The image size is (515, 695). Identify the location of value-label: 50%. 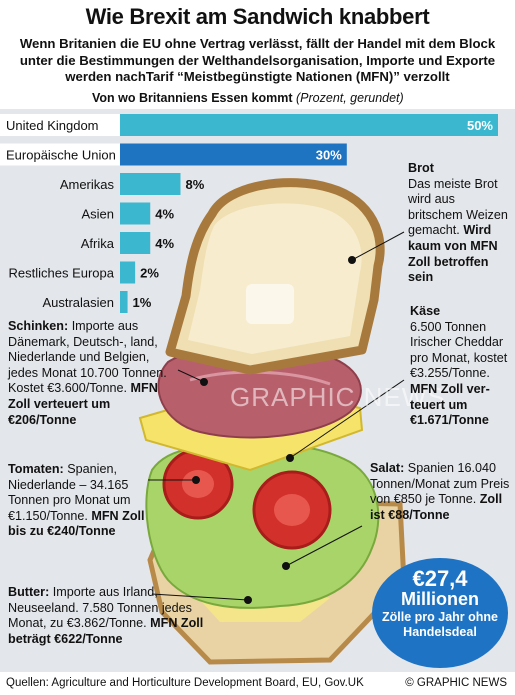
(480, 125).